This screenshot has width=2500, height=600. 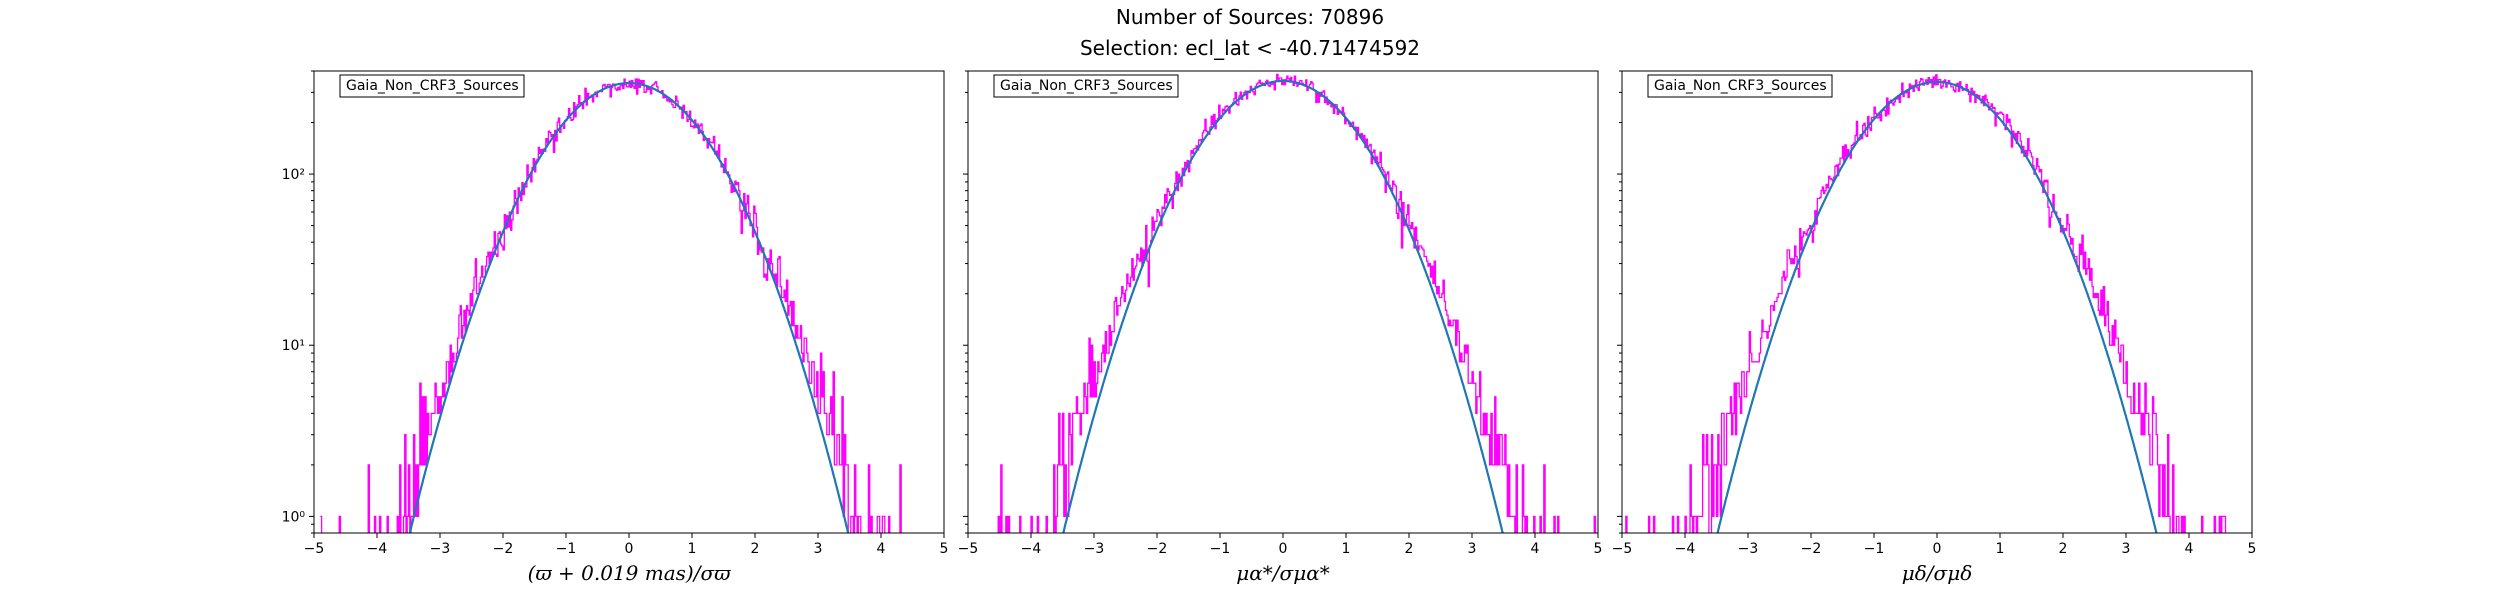 I want to click on x-axis-label: μδ/σμδ, so click(x=1937, y=573).